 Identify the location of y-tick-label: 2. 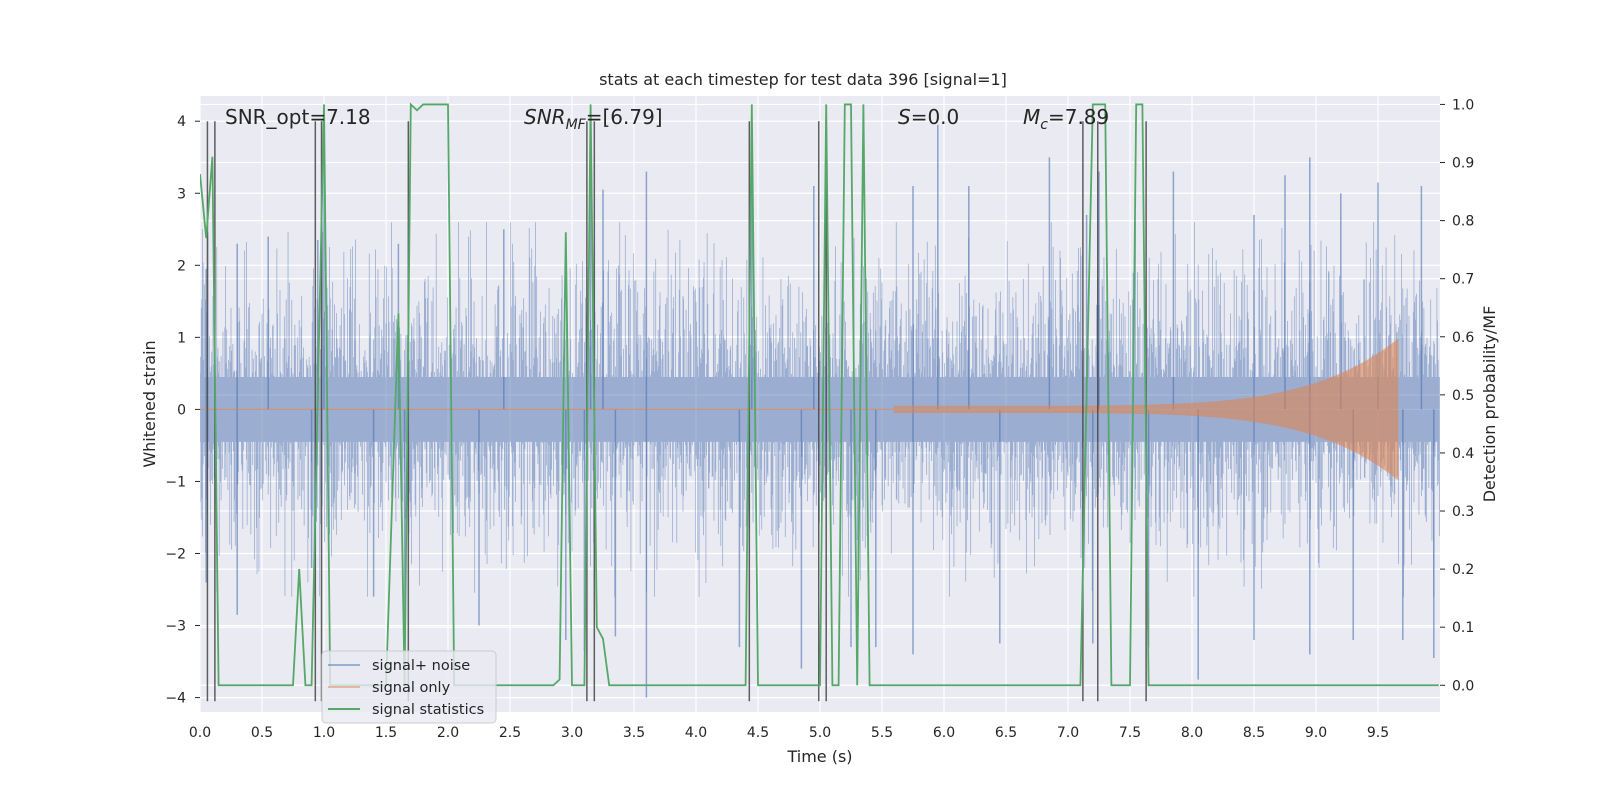
(181, 266).